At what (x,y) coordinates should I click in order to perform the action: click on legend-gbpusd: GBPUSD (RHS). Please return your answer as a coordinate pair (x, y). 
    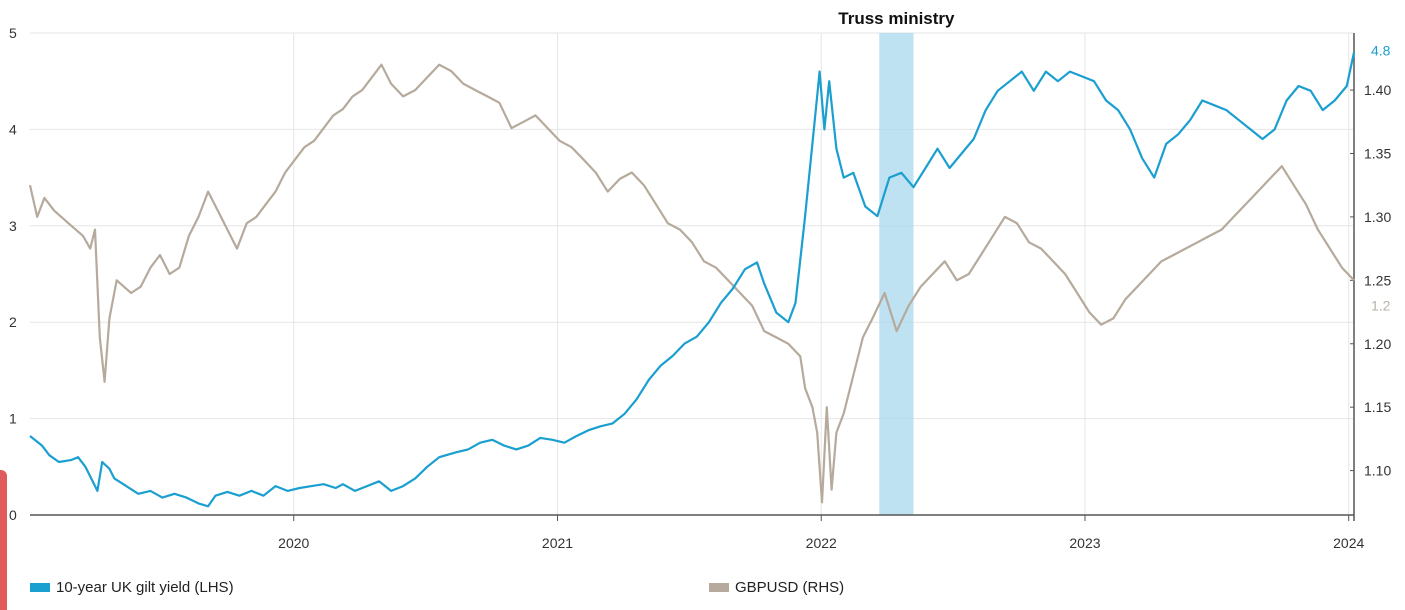
    Looking at the image, I should click on (776, 587).